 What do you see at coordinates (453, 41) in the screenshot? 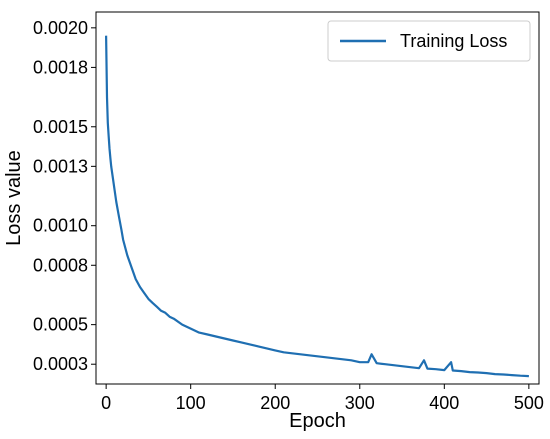
I see `legend-label: Training Loss` at bounding box center [453, 41].